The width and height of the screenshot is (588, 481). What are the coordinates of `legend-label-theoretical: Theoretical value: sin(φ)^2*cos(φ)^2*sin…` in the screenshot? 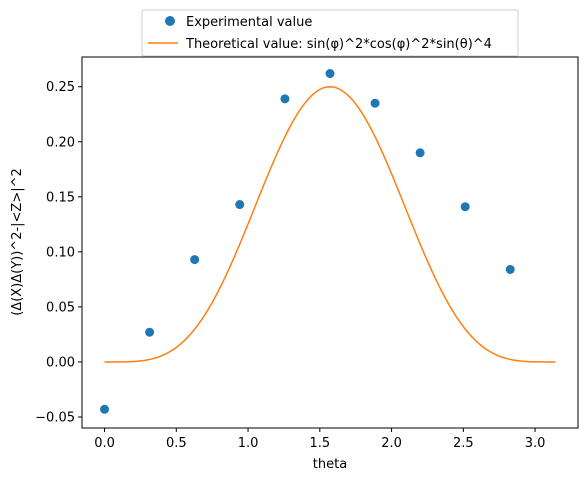 It's located at (338, 44).